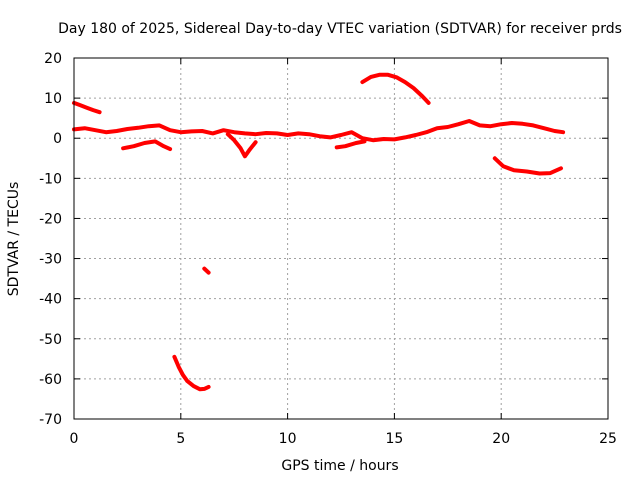 The image size is (640, 480). What do you see at coordinates (50, 380) in the screenshot?
I see `y-tick-label: -60` at bounding box center [50, 380].